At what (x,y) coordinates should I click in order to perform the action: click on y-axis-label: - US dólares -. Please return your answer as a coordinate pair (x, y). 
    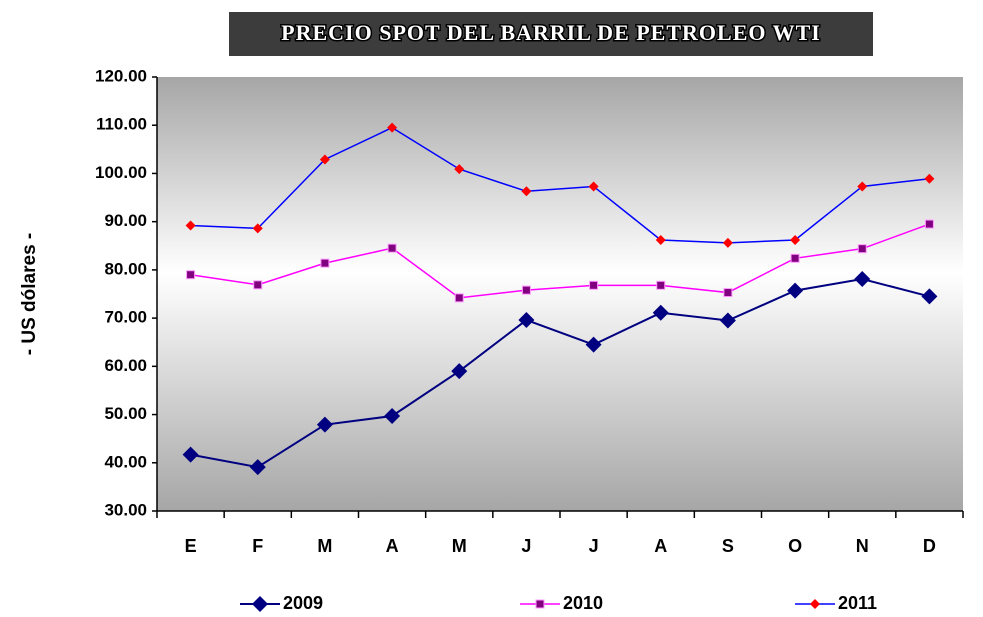
    Looking at the image, I should click on (29, 294).